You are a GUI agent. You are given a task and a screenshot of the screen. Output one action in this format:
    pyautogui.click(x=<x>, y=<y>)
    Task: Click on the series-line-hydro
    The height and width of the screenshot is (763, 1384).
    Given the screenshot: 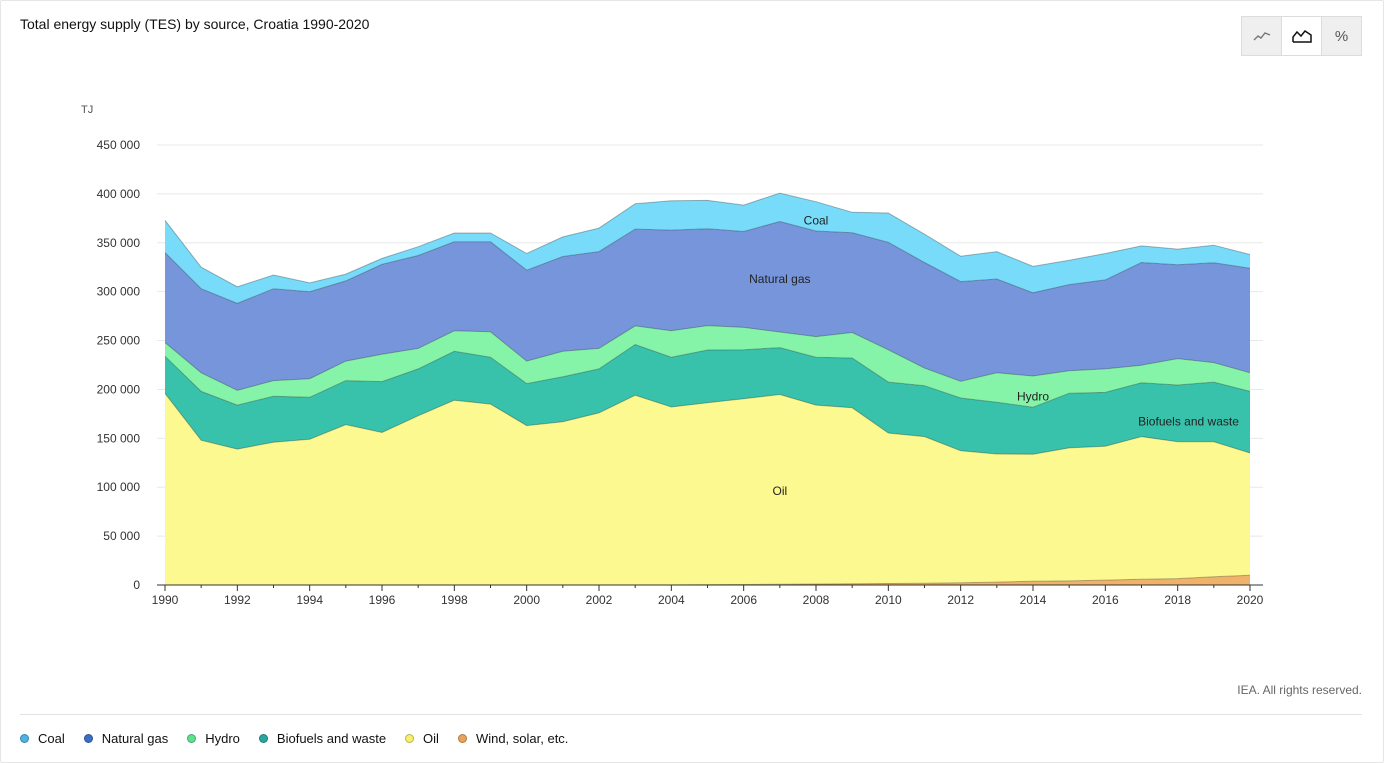 What is the action you would take?
    pyautogui.click(x=707, y=358)
    